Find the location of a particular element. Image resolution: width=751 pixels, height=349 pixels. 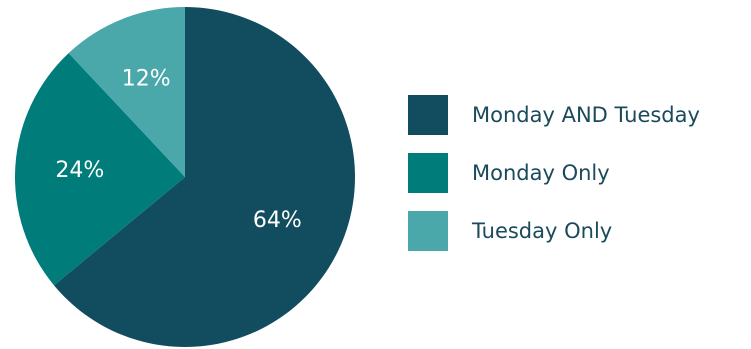

legend-item-monday-only: Monday Only is located at coordinates (554, 173).